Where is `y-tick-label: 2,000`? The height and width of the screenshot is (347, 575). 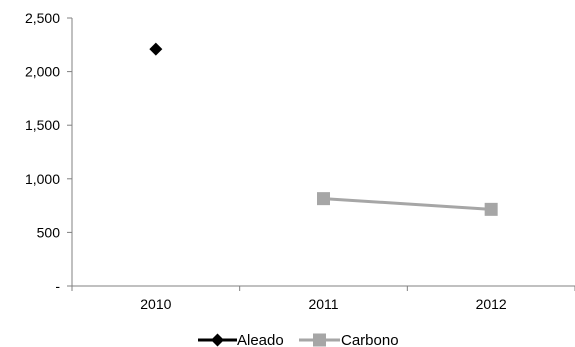
y-tick-label: 2,000 is located at coordinates (42, 72).